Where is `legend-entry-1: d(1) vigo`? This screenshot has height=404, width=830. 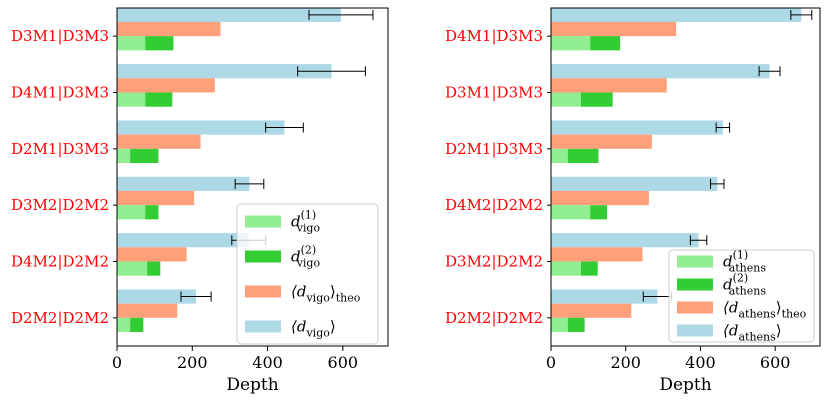
legend-entry-1: d(1) vigo is located at coordinates (305, 222).